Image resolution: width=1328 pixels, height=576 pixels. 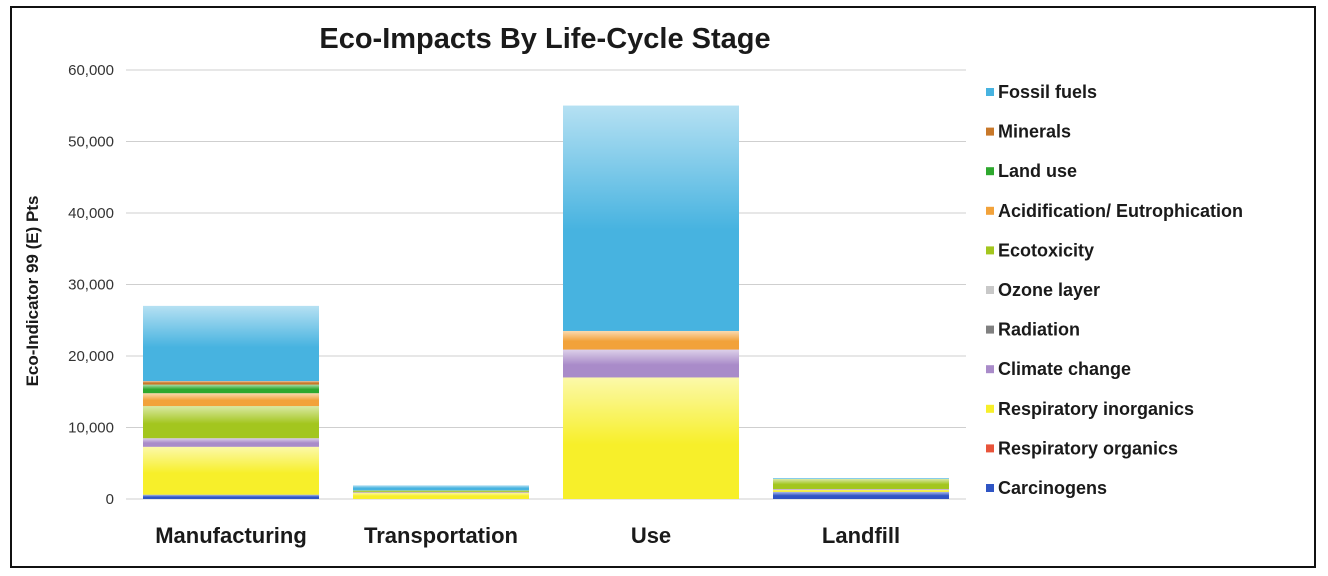 I want to click on x-tick-label: Manufacturing, so click(x=231, y=535).